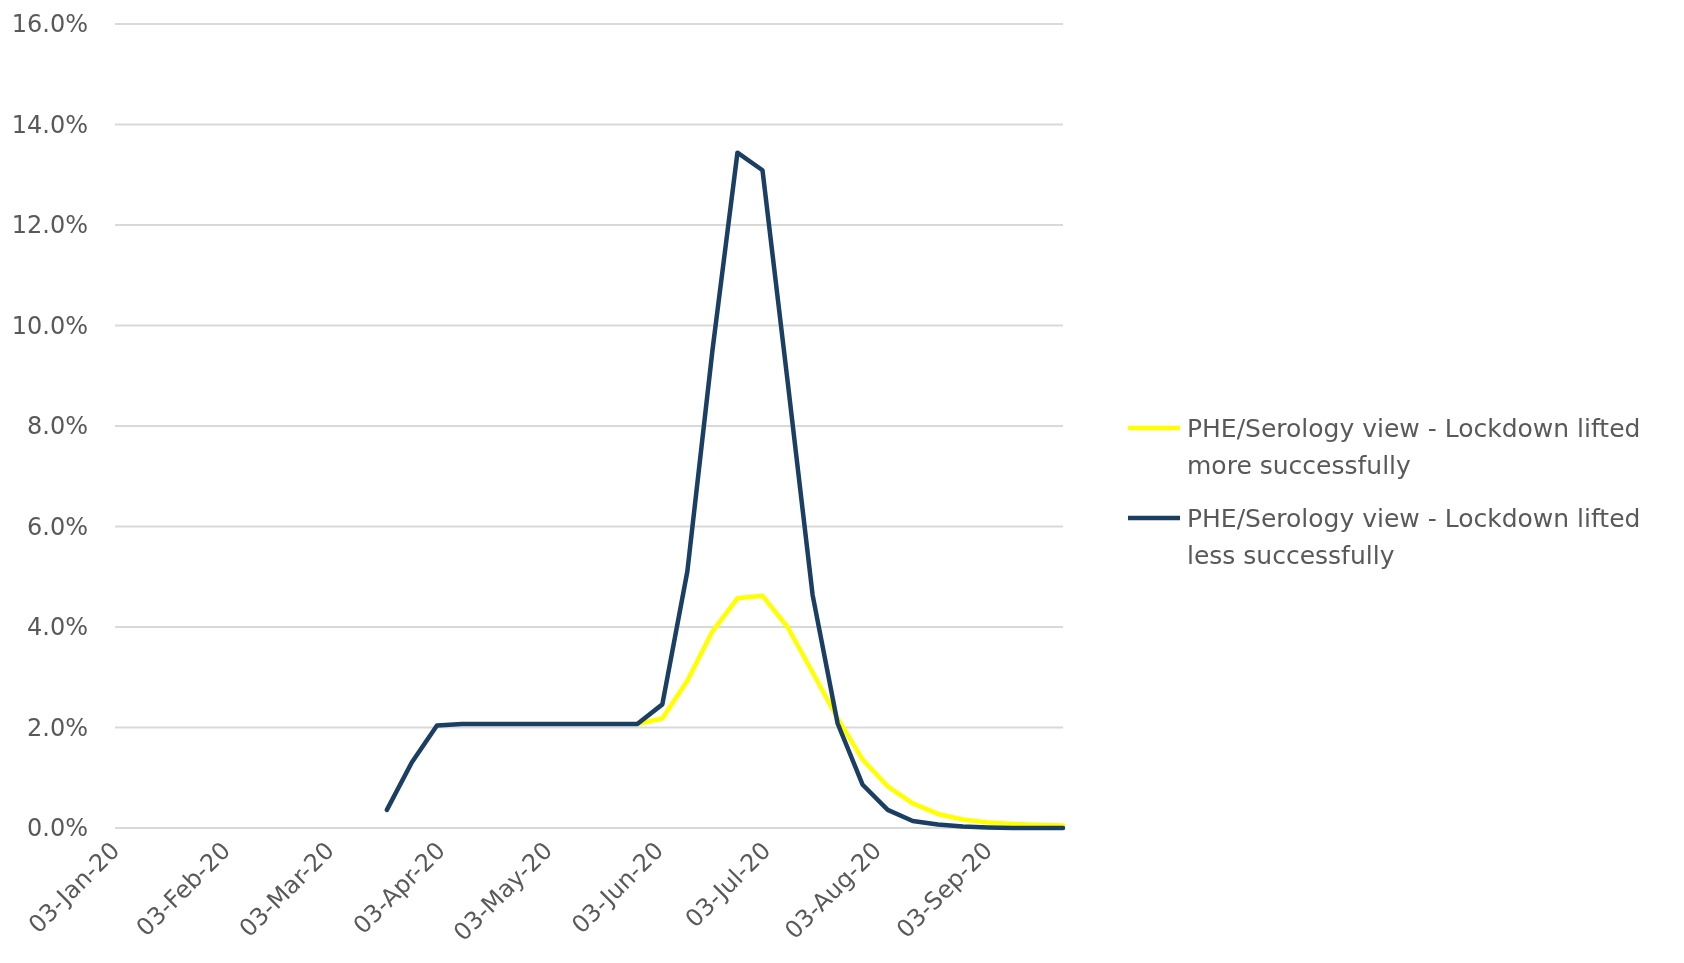 This screenshot has height=963, width=1684. I want to click on y-tick-label: 8.0%, so click(57, 426).